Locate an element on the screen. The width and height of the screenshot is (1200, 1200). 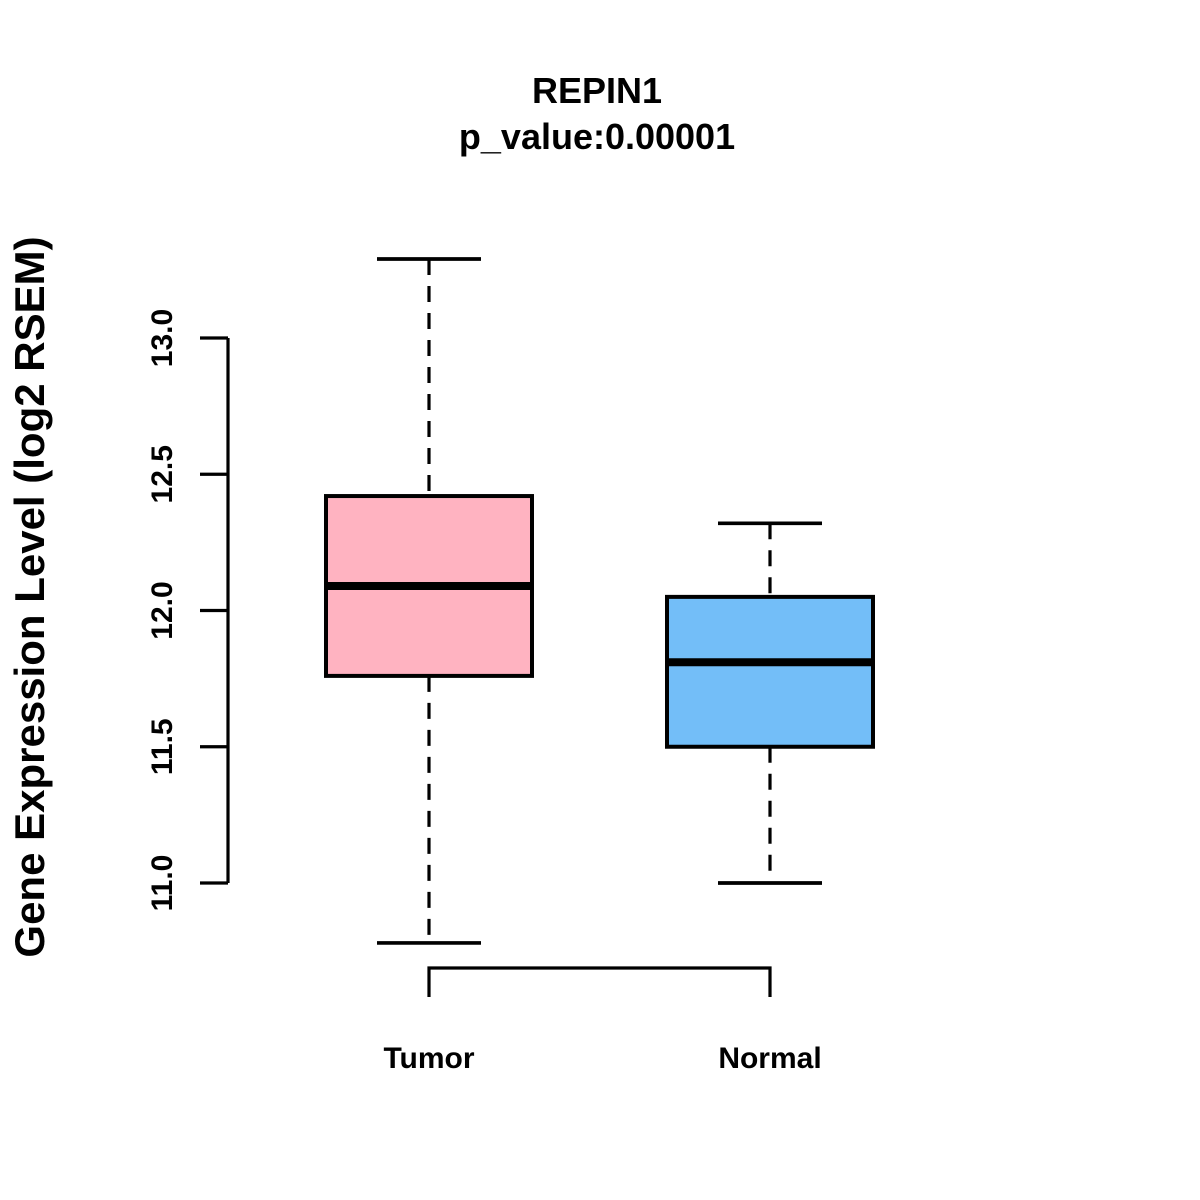
x-category-label: Tumor is located at coordinates (428, 1058).